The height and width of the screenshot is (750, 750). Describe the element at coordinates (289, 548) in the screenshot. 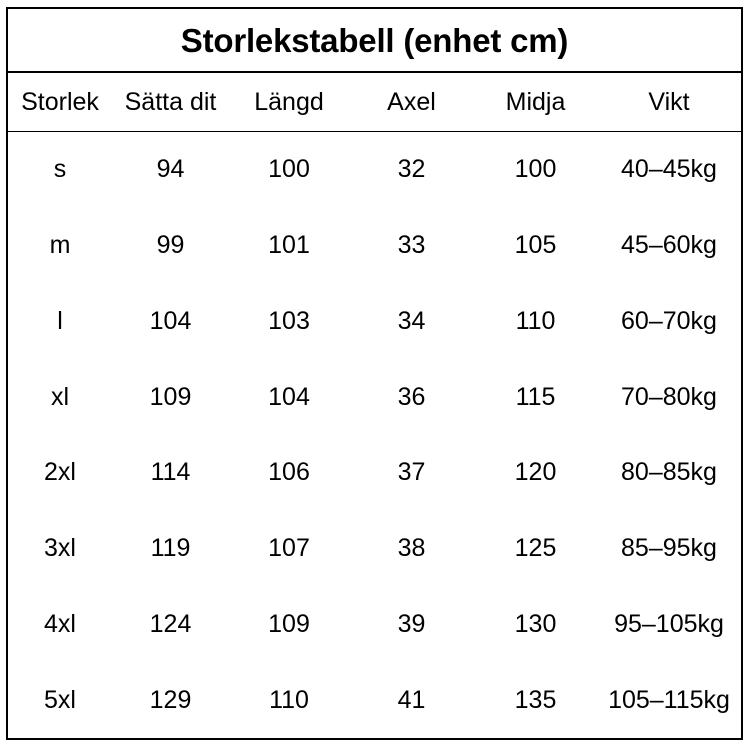

I see `cell-langd: 107` at that location.